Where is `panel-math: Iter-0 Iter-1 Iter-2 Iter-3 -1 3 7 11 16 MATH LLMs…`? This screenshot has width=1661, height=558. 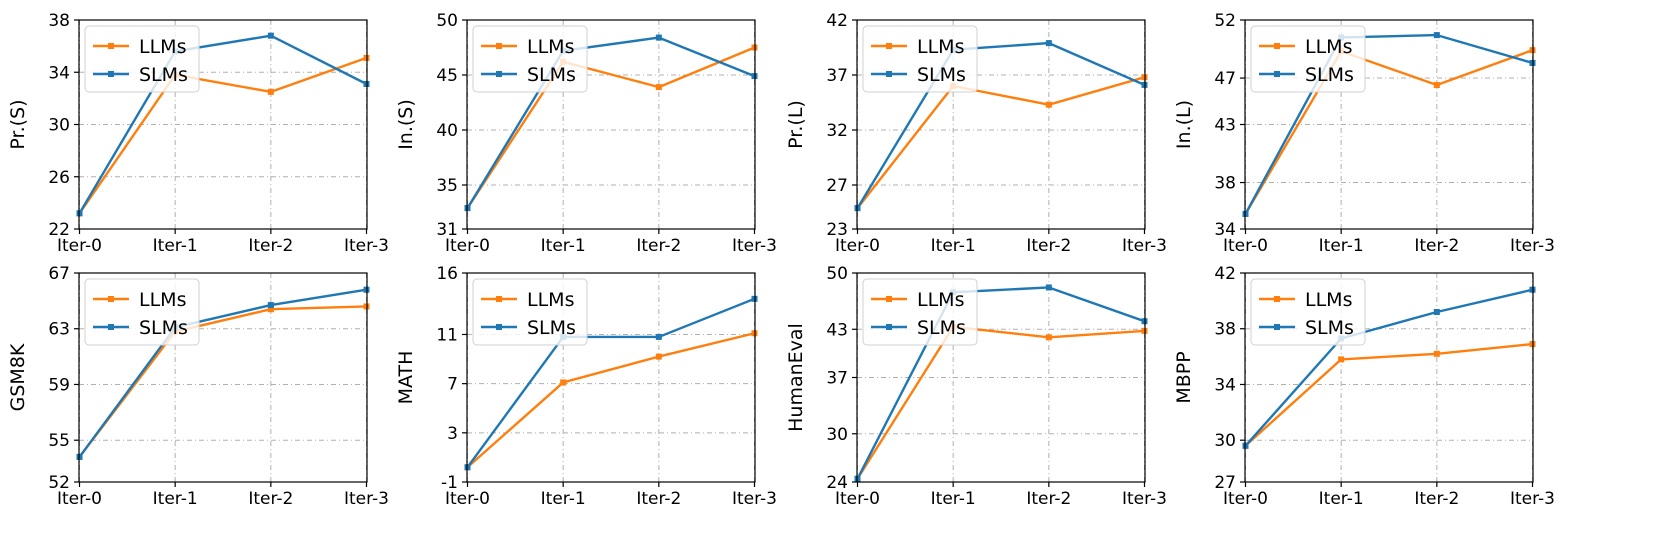 panel-math: Iter-0 Iter-1 Iter-2 Iter-3 -1 3 7 11 16 MATH LLMs… is located at coordinates (586, 386).